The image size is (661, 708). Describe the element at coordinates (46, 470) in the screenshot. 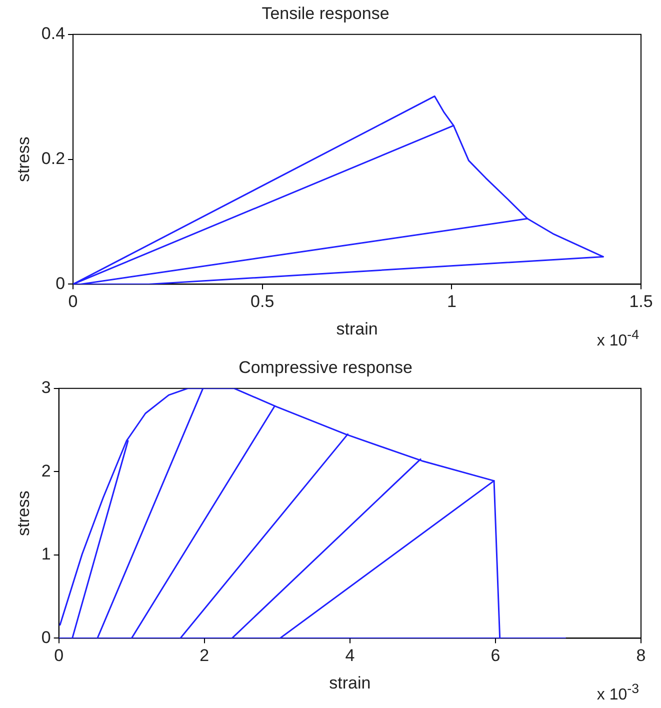

I see `y-tick-label: 2` at that location.